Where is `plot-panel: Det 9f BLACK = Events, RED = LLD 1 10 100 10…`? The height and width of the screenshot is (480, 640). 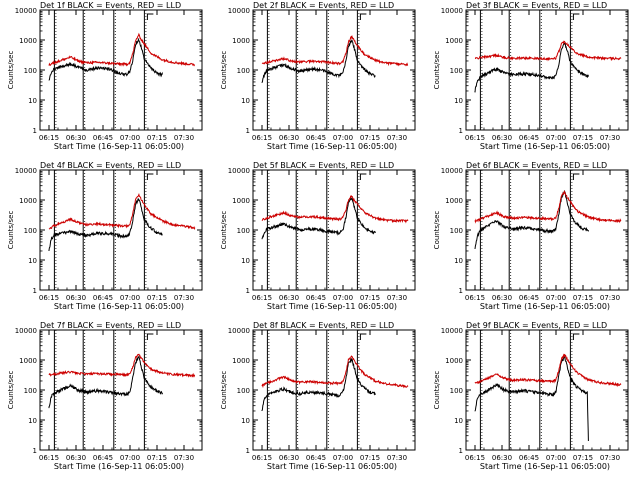
plot-panel: Det 9f BLACK = Events, RED = LLD 1 10 100 10… is located at coordinates (531, 396).